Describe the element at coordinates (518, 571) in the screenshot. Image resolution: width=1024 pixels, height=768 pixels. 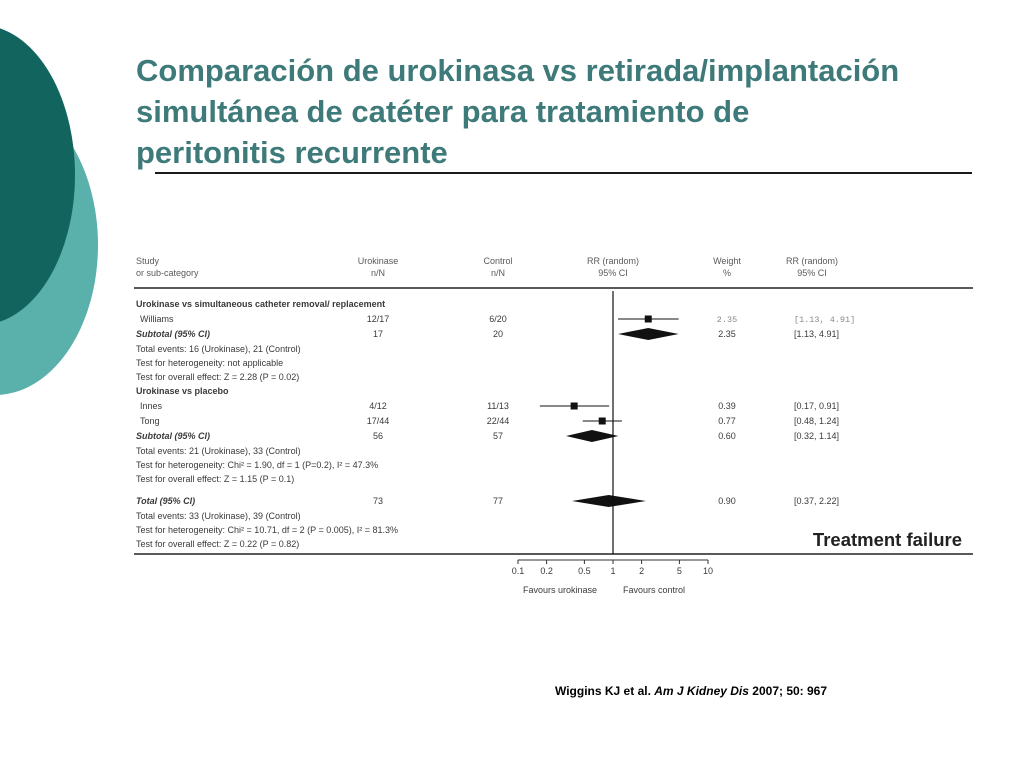
I see `x-tick-label-0: 0.1` at that location.